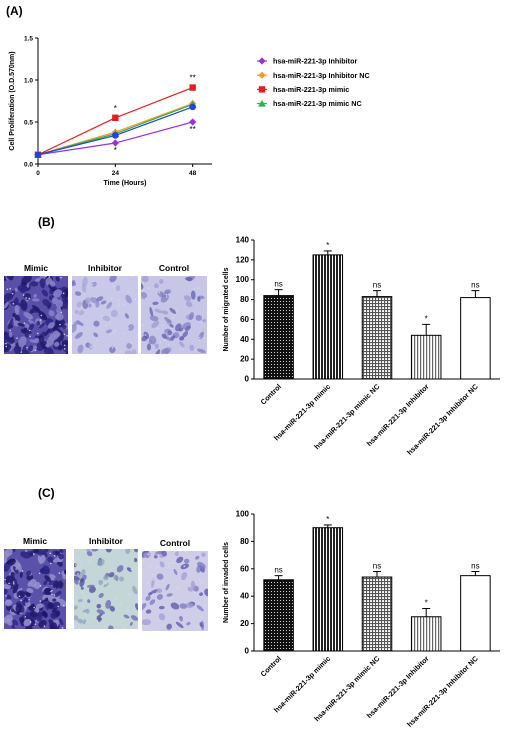  Describe the element at coordinates (244, 339) in the screenshot. I see `y-tick-label: 40` at that location.